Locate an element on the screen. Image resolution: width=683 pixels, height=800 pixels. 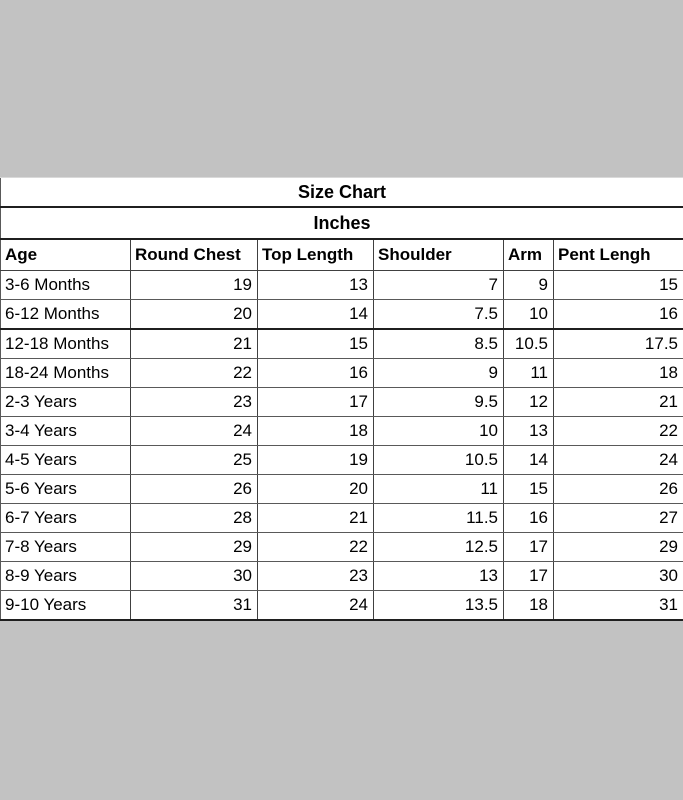
table-row: 18-24 Months 22 16 9 11 18 is located at coordinates (341, 373).